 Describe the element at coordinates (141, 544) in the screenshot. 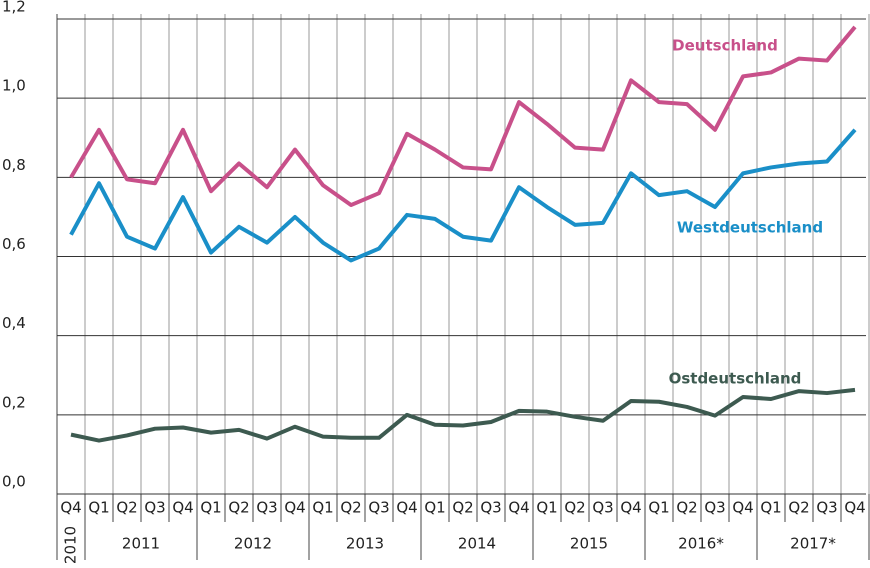

I see `year-label: 2011` at that location.